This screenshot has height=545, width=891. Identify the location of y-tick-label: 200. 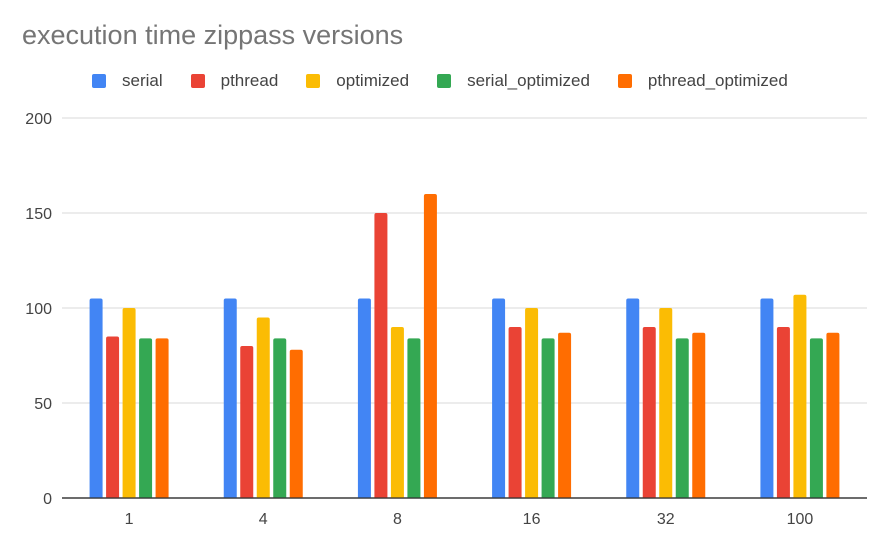
(38, 119).